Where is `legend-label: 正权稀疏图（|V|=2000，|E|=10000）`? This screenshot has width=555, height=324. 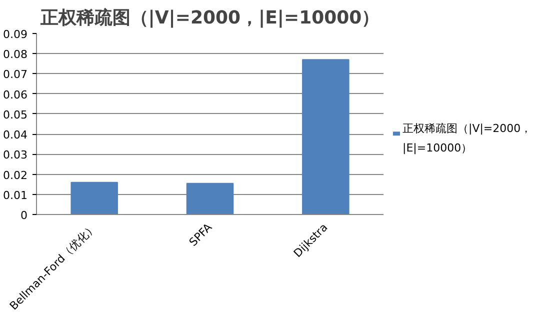
legend-label: 正权稀疏图（|V|=2000，|E|=10000） is located at coordinates (467, 138).